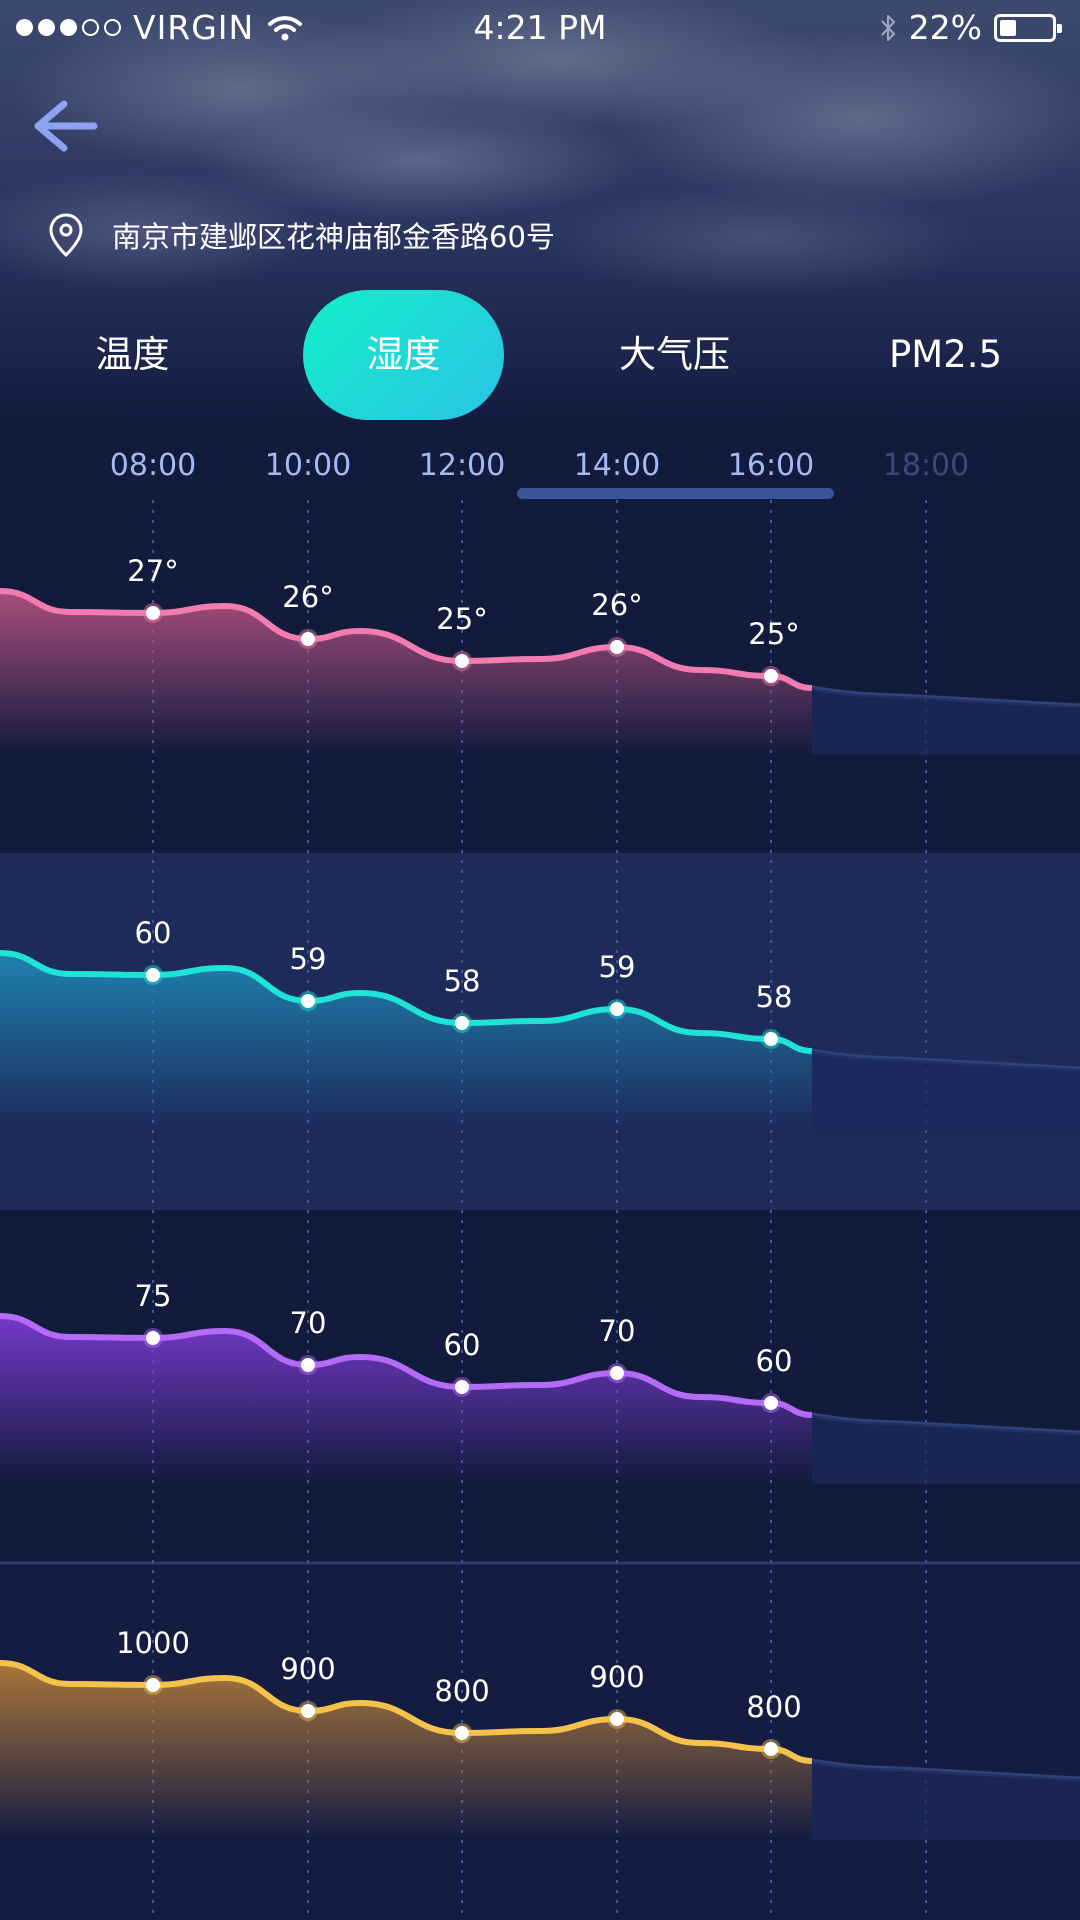 This screenshot has width=1080, height=1920. What do you see at coordinates (403, 355) in the screenshot?
I see `tab-humidity: 湿度` at bounding box center [403, 355].